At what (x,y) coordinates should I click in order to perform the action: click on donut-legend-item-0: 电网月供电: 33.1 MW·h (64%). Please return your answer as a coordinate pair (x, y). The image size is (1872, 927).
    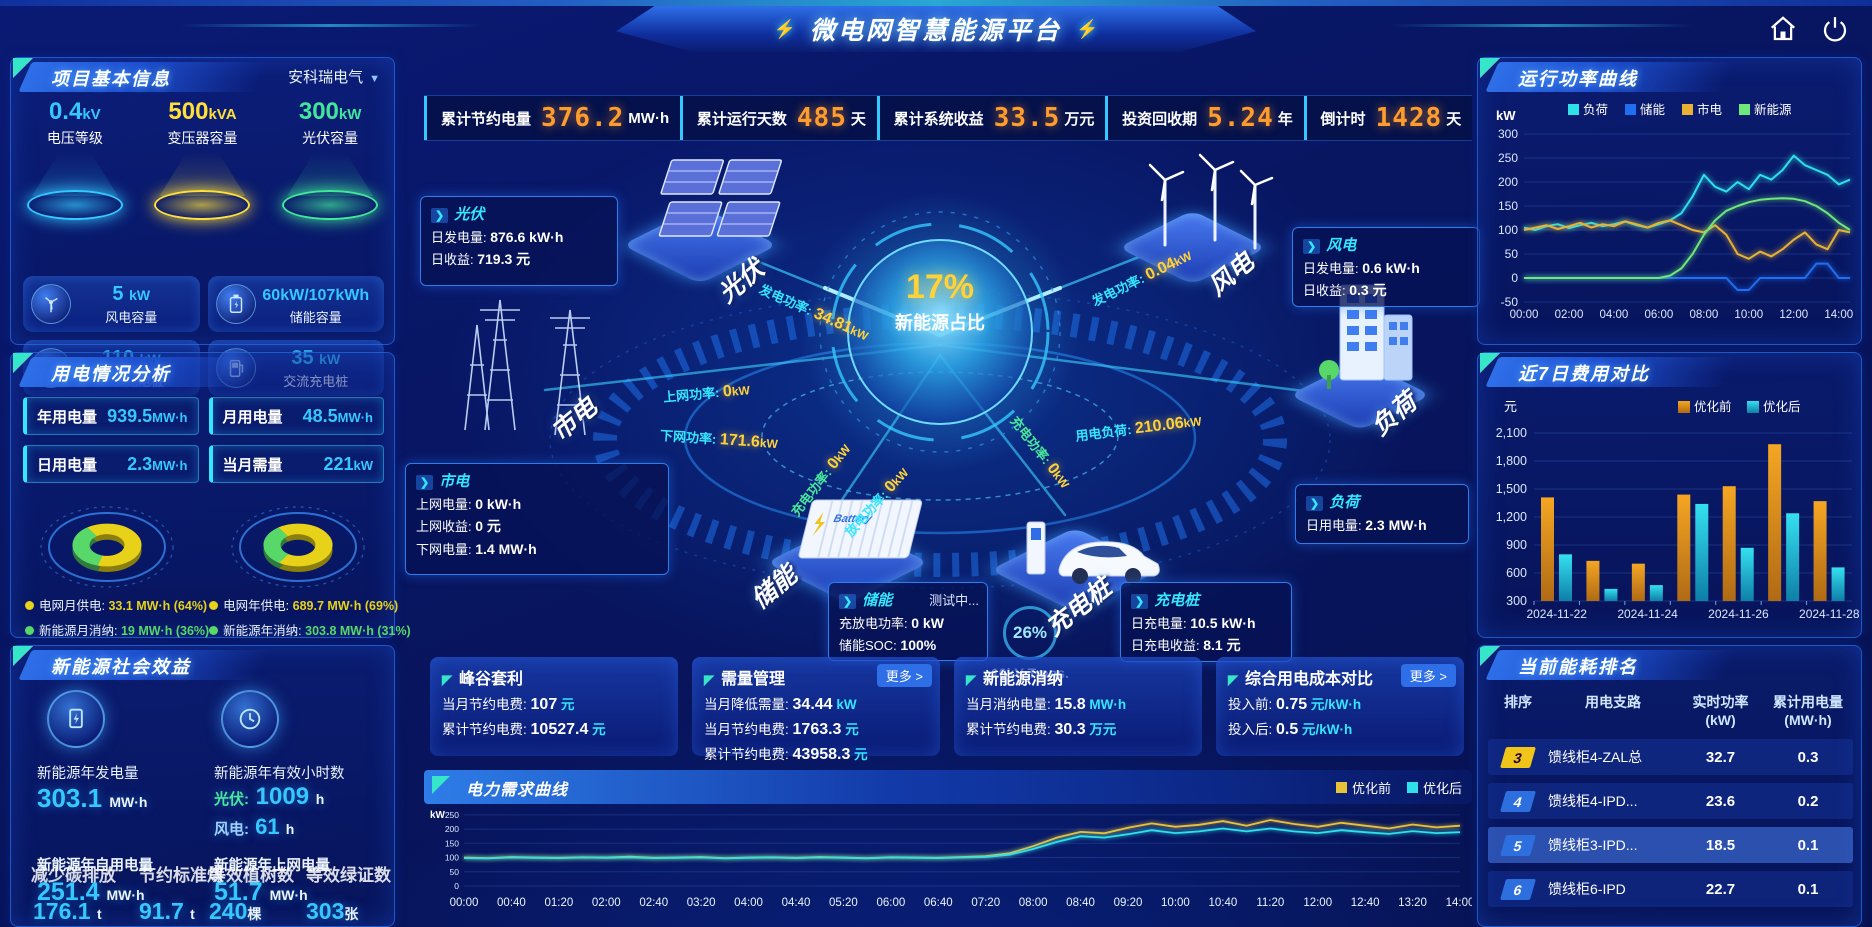
    Looking at the image, I should click on (117, 604).